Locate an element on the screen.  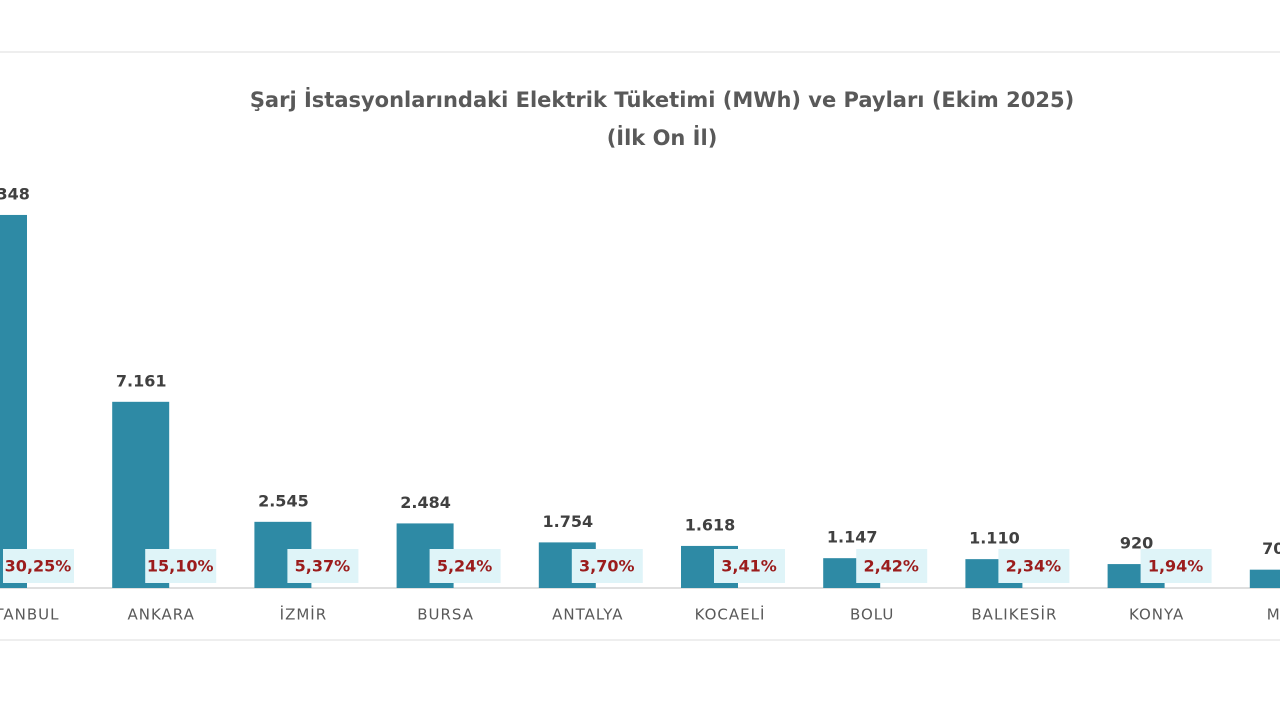
share-label: 5,24% is located at coordinates (465, 566).